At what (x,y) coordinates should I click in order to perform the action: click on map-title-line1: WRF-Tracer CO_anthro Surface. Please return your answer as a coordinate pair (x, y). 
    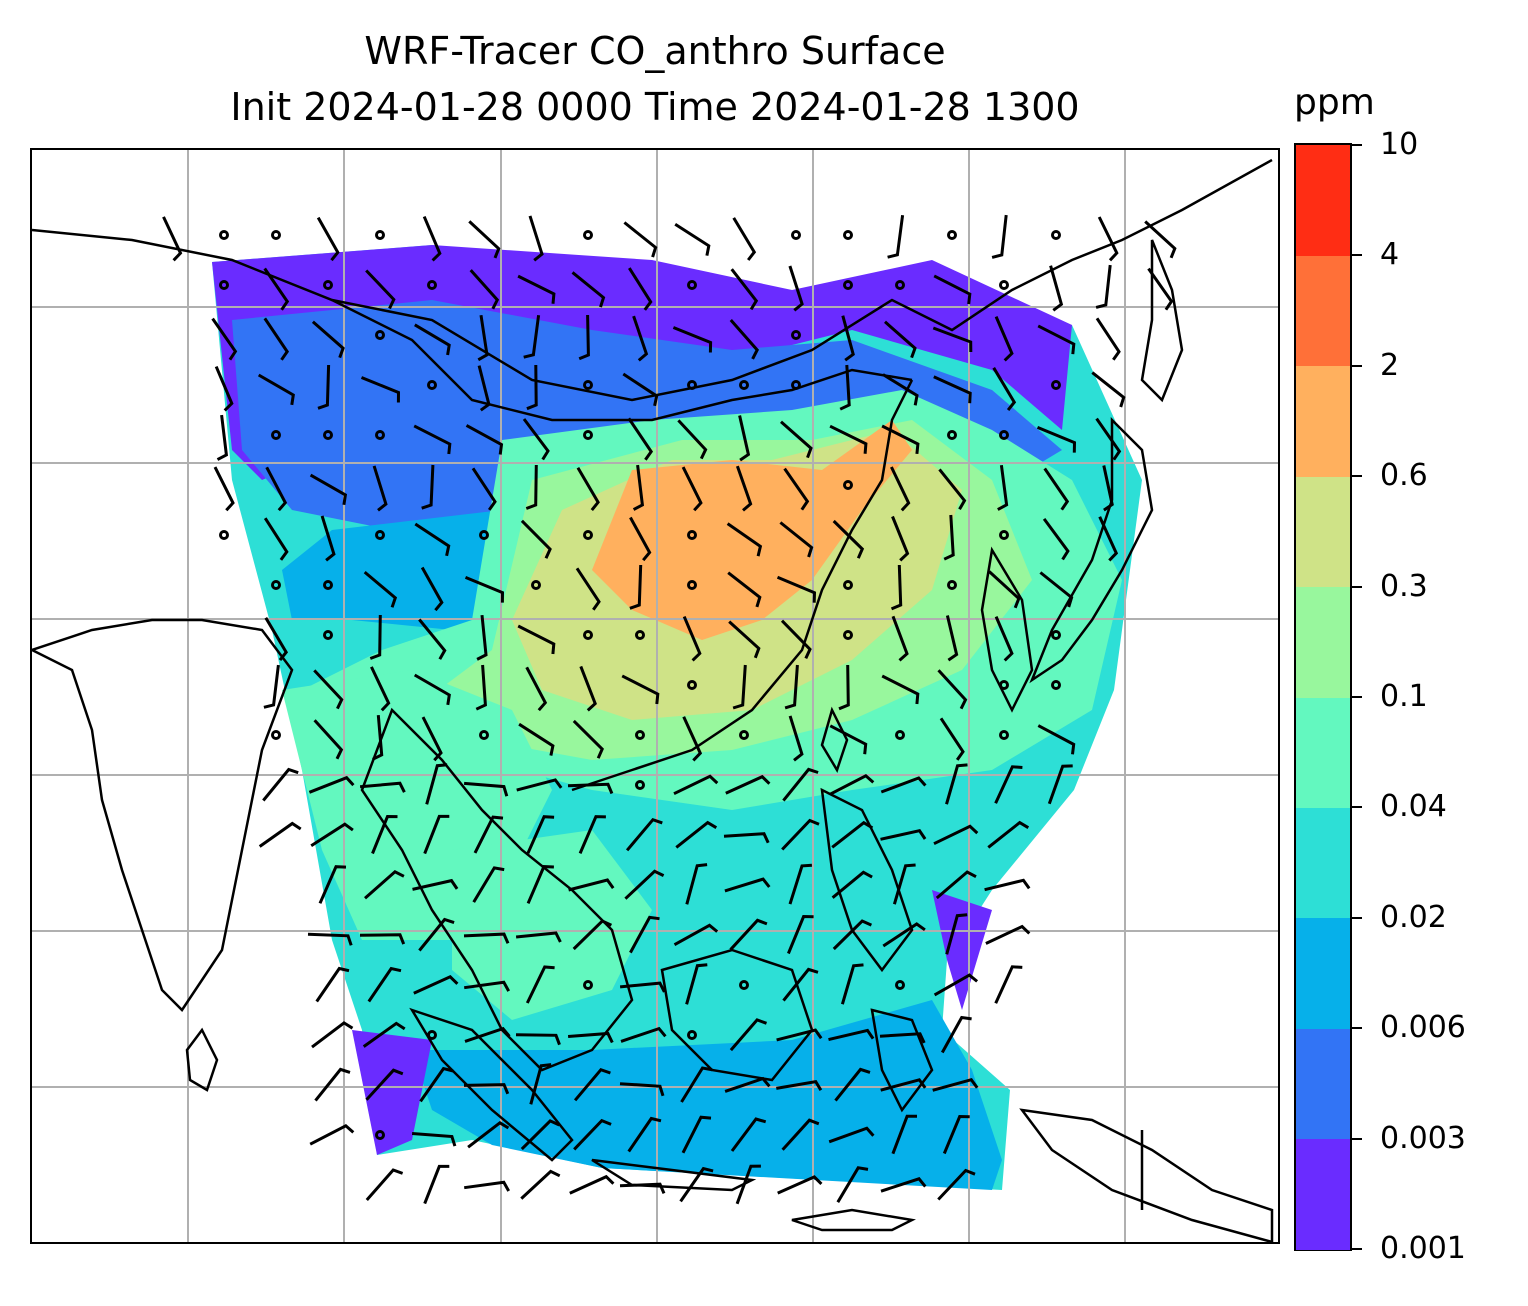
    Looking at the image, I should click on (655, 51).